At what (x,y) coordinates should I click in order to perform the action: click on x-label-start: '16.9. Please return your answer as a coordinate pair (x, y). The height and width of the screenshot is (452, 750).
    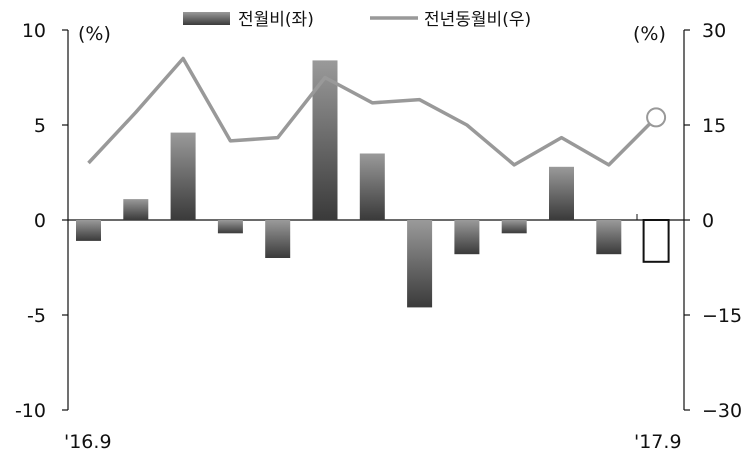
    Looking at the image, I should click on (88, 441).